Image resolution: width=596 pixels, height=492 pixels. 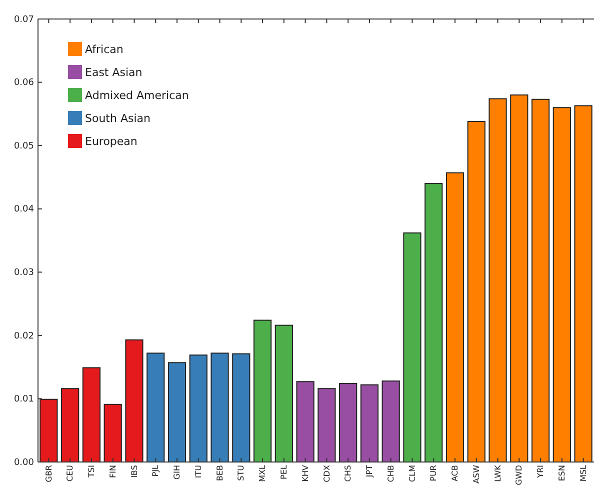 I want to click on x-tick-label: CDX, so click(x=327, y=473).